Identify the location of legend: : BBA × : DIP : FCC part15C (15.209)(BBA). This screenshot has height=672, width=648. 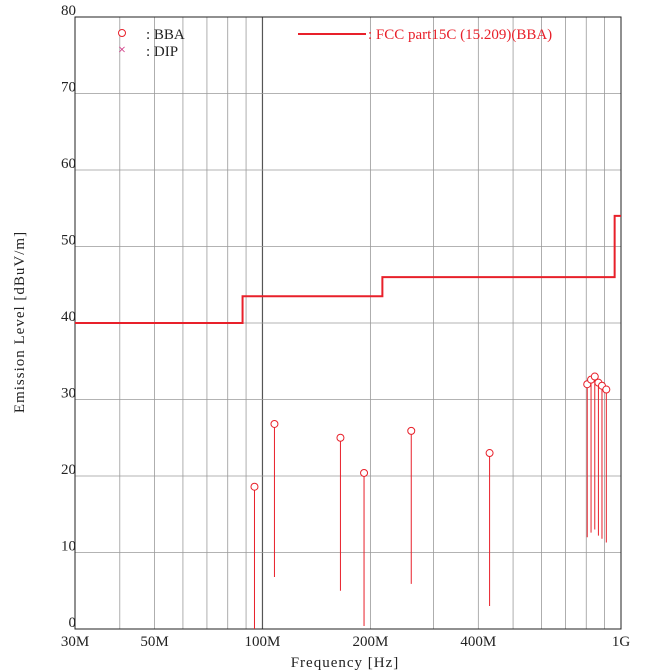
(335, 43).